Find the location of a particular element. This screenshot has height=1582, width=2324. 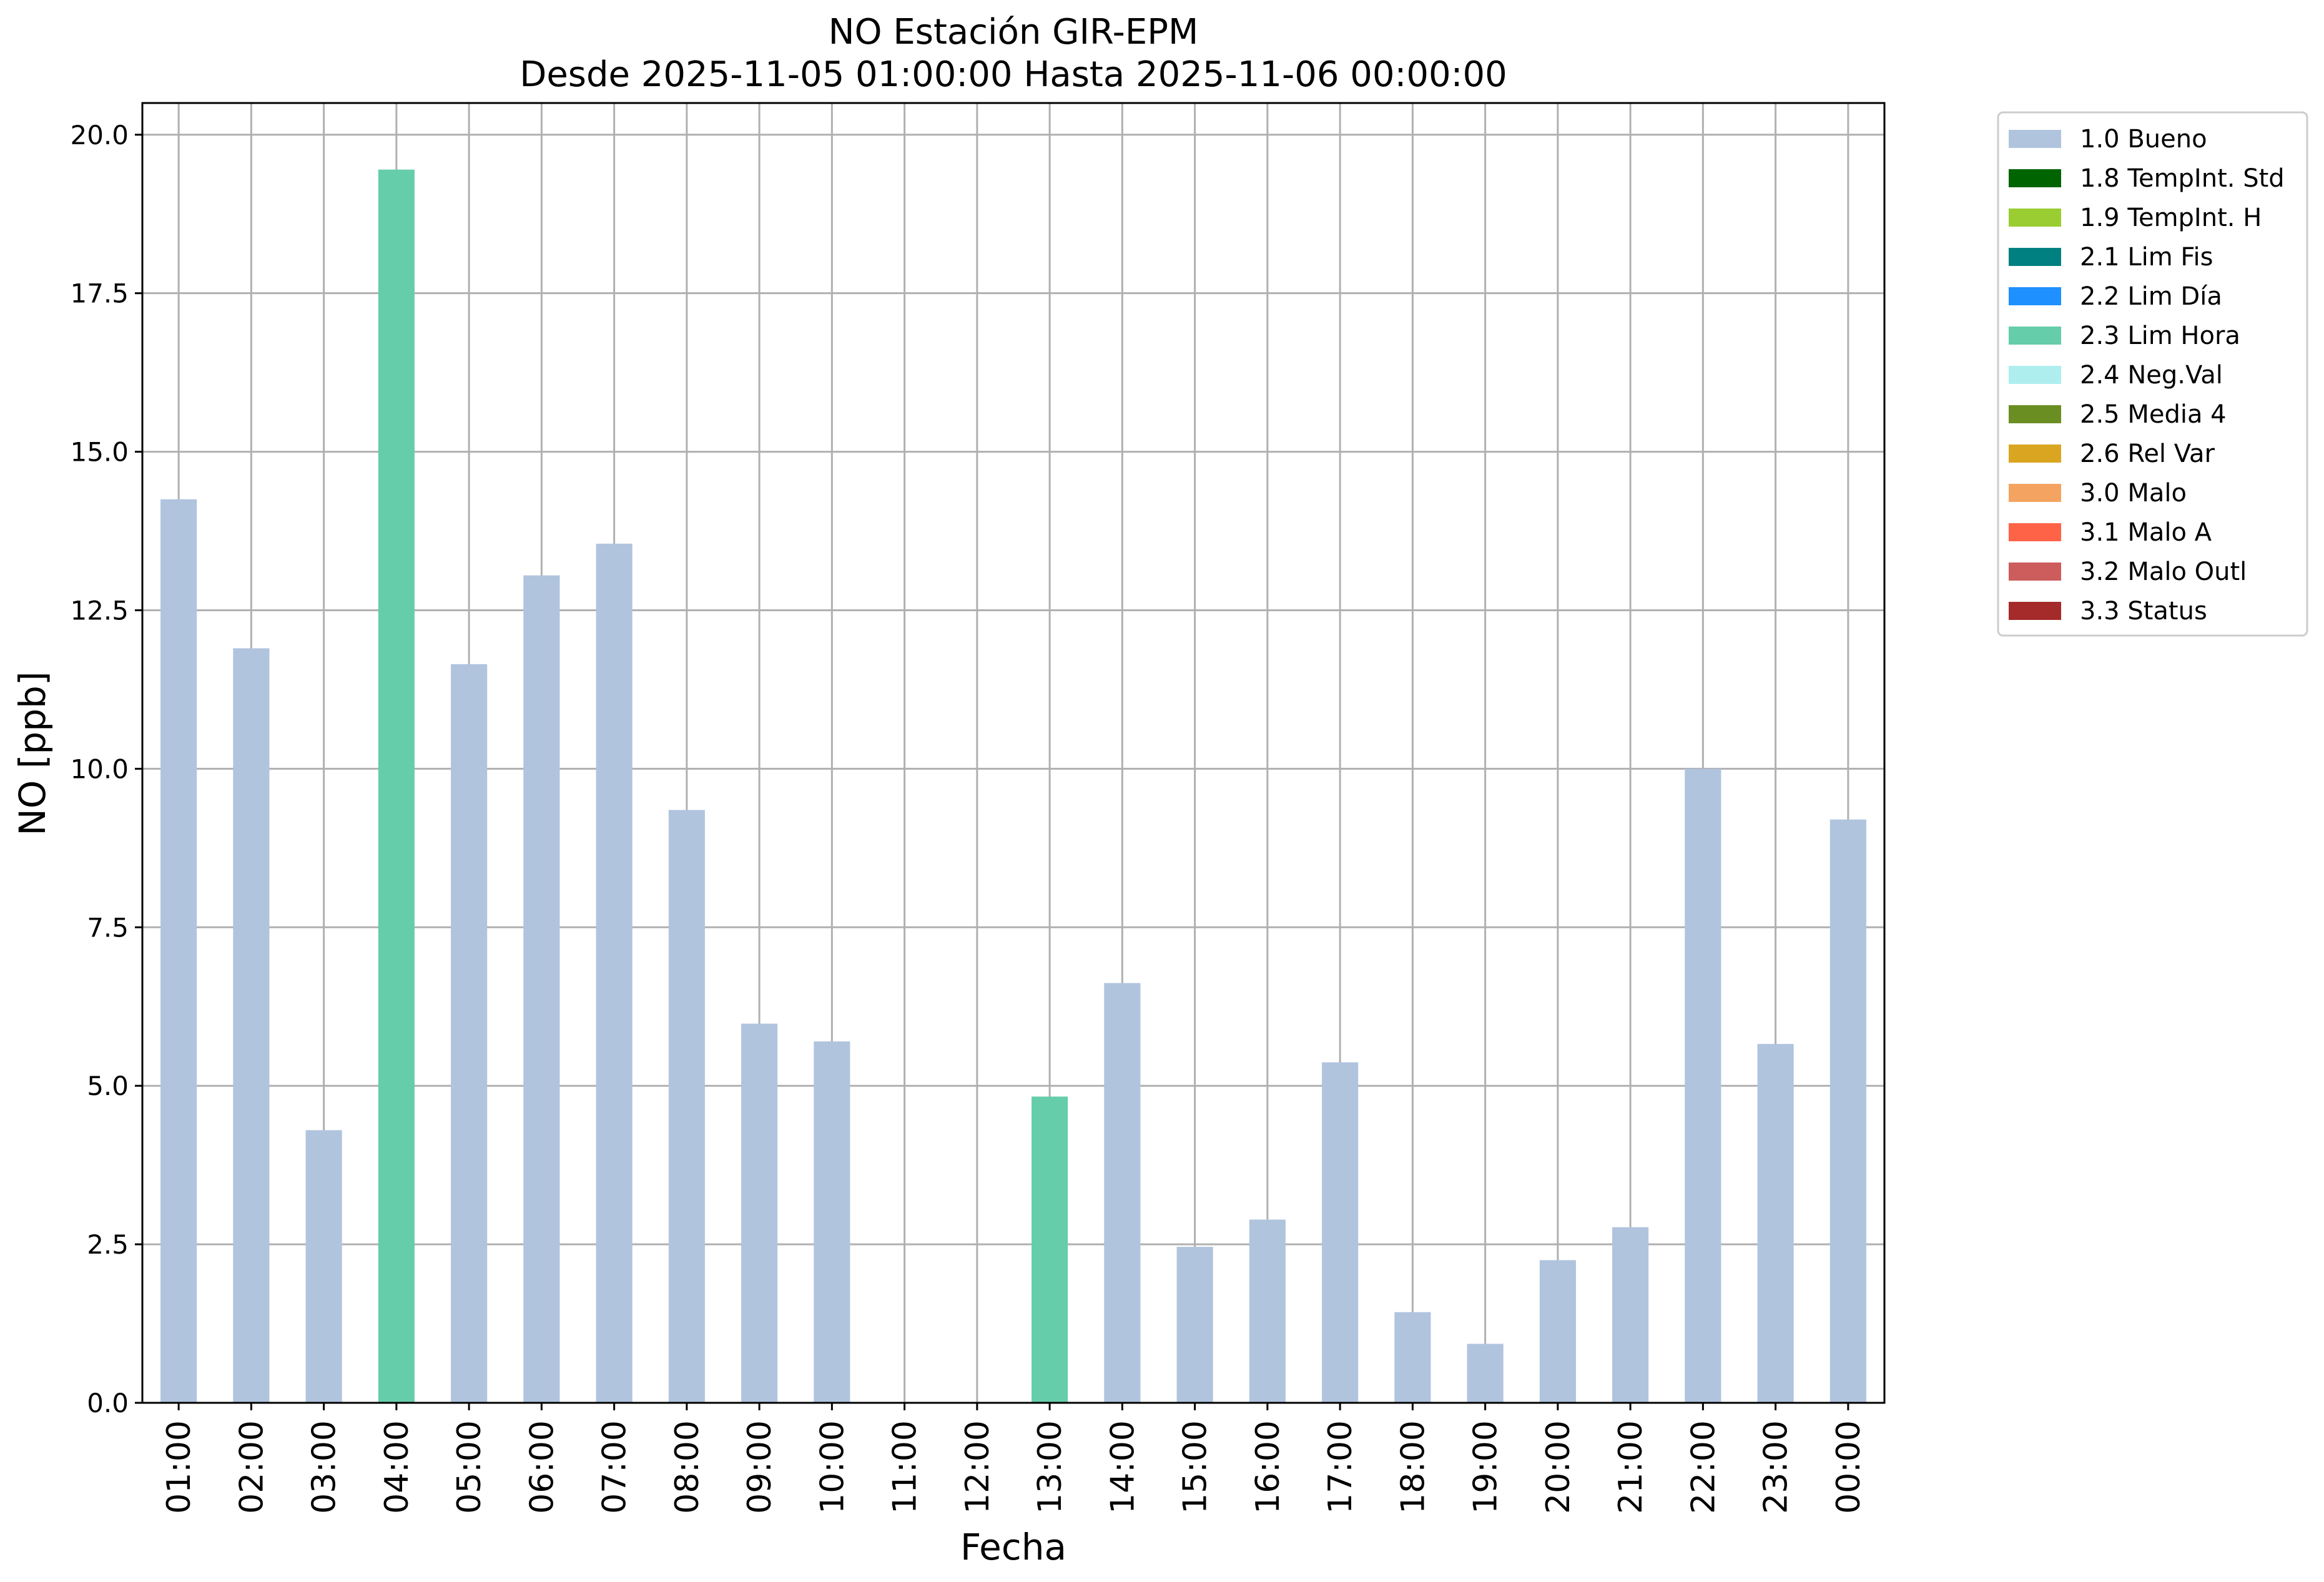

y-axis: 0.0 2.5 5.0 7.5 10.0 12.5 15.0 17.5 20.0 is located at coordinates (106, 769).